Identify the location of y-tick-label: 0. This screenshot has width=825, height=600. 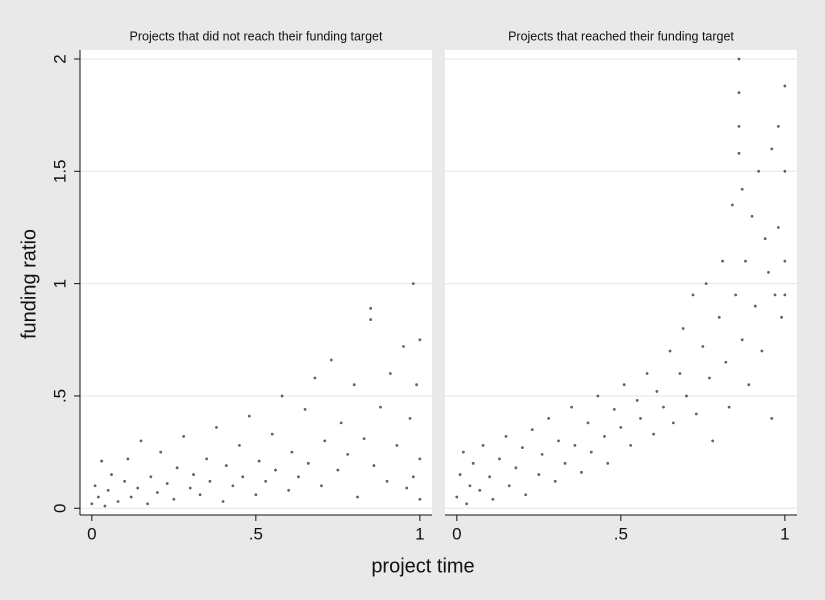
(59, 508).